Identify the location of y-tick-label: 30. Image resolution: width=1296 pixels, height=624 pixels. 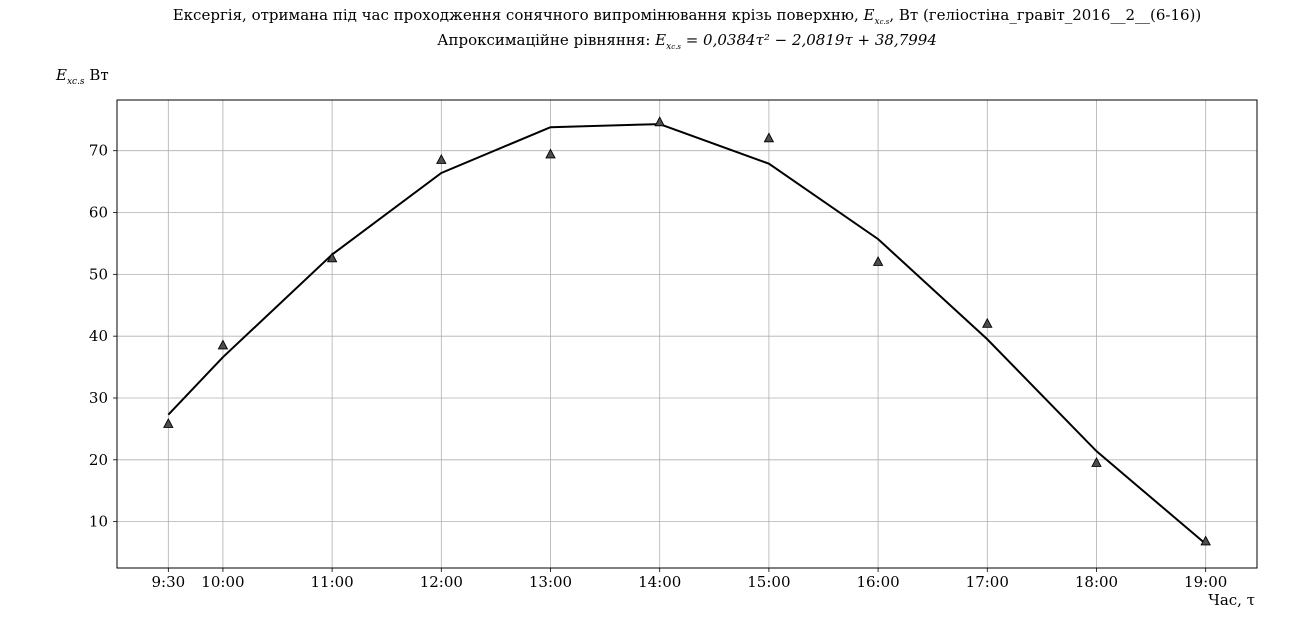
(98, 398).